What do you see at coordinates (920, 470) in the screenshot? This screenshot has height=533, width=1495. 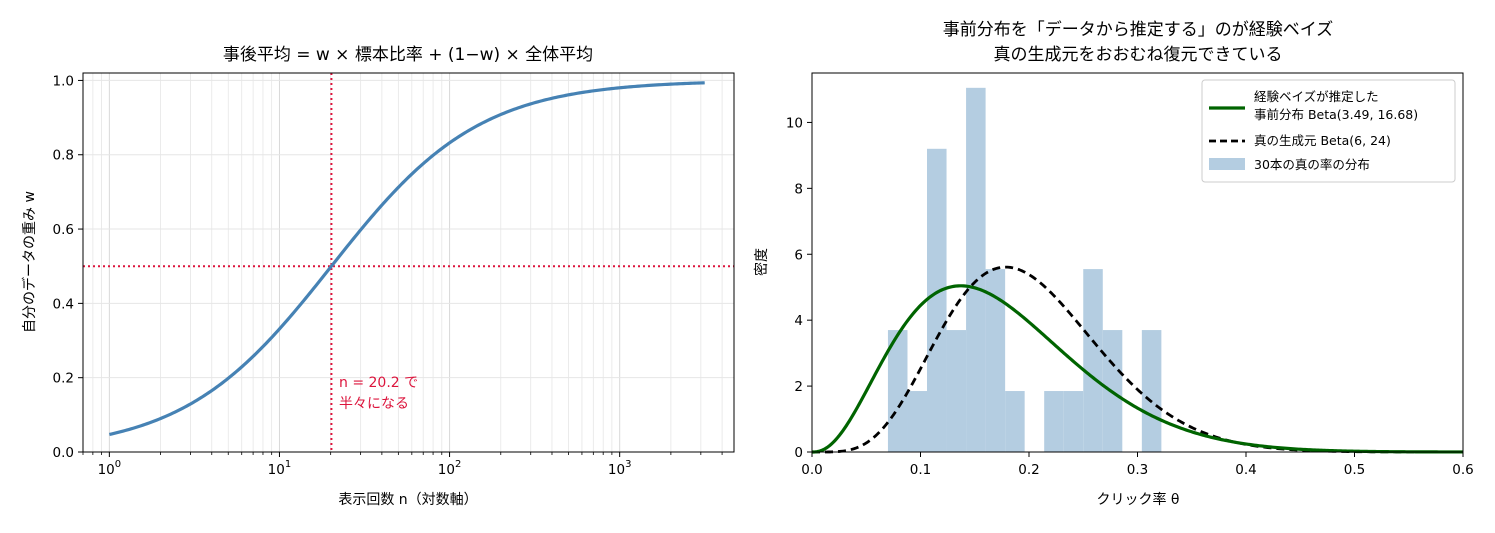 I see `x-tick-label: 0.1` at bounding box center [920, 470].